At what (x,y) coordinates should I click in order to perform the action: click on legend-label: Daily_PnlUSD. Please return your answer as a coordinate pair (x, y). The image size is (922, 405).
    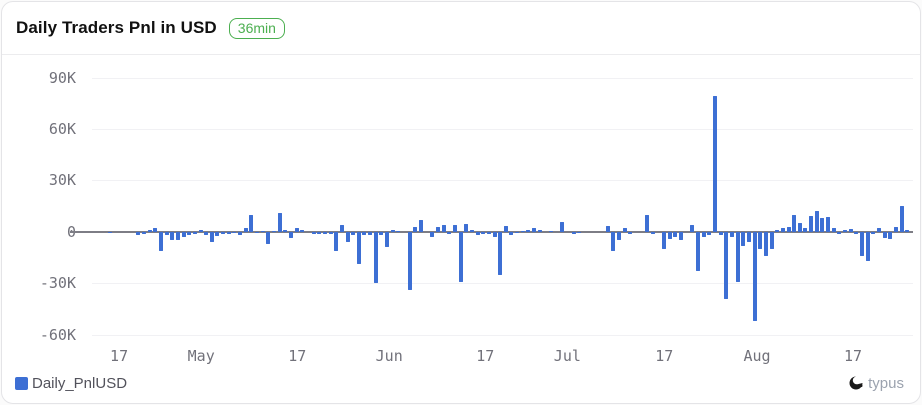
    Looking at the image, I should click on (80, 383).